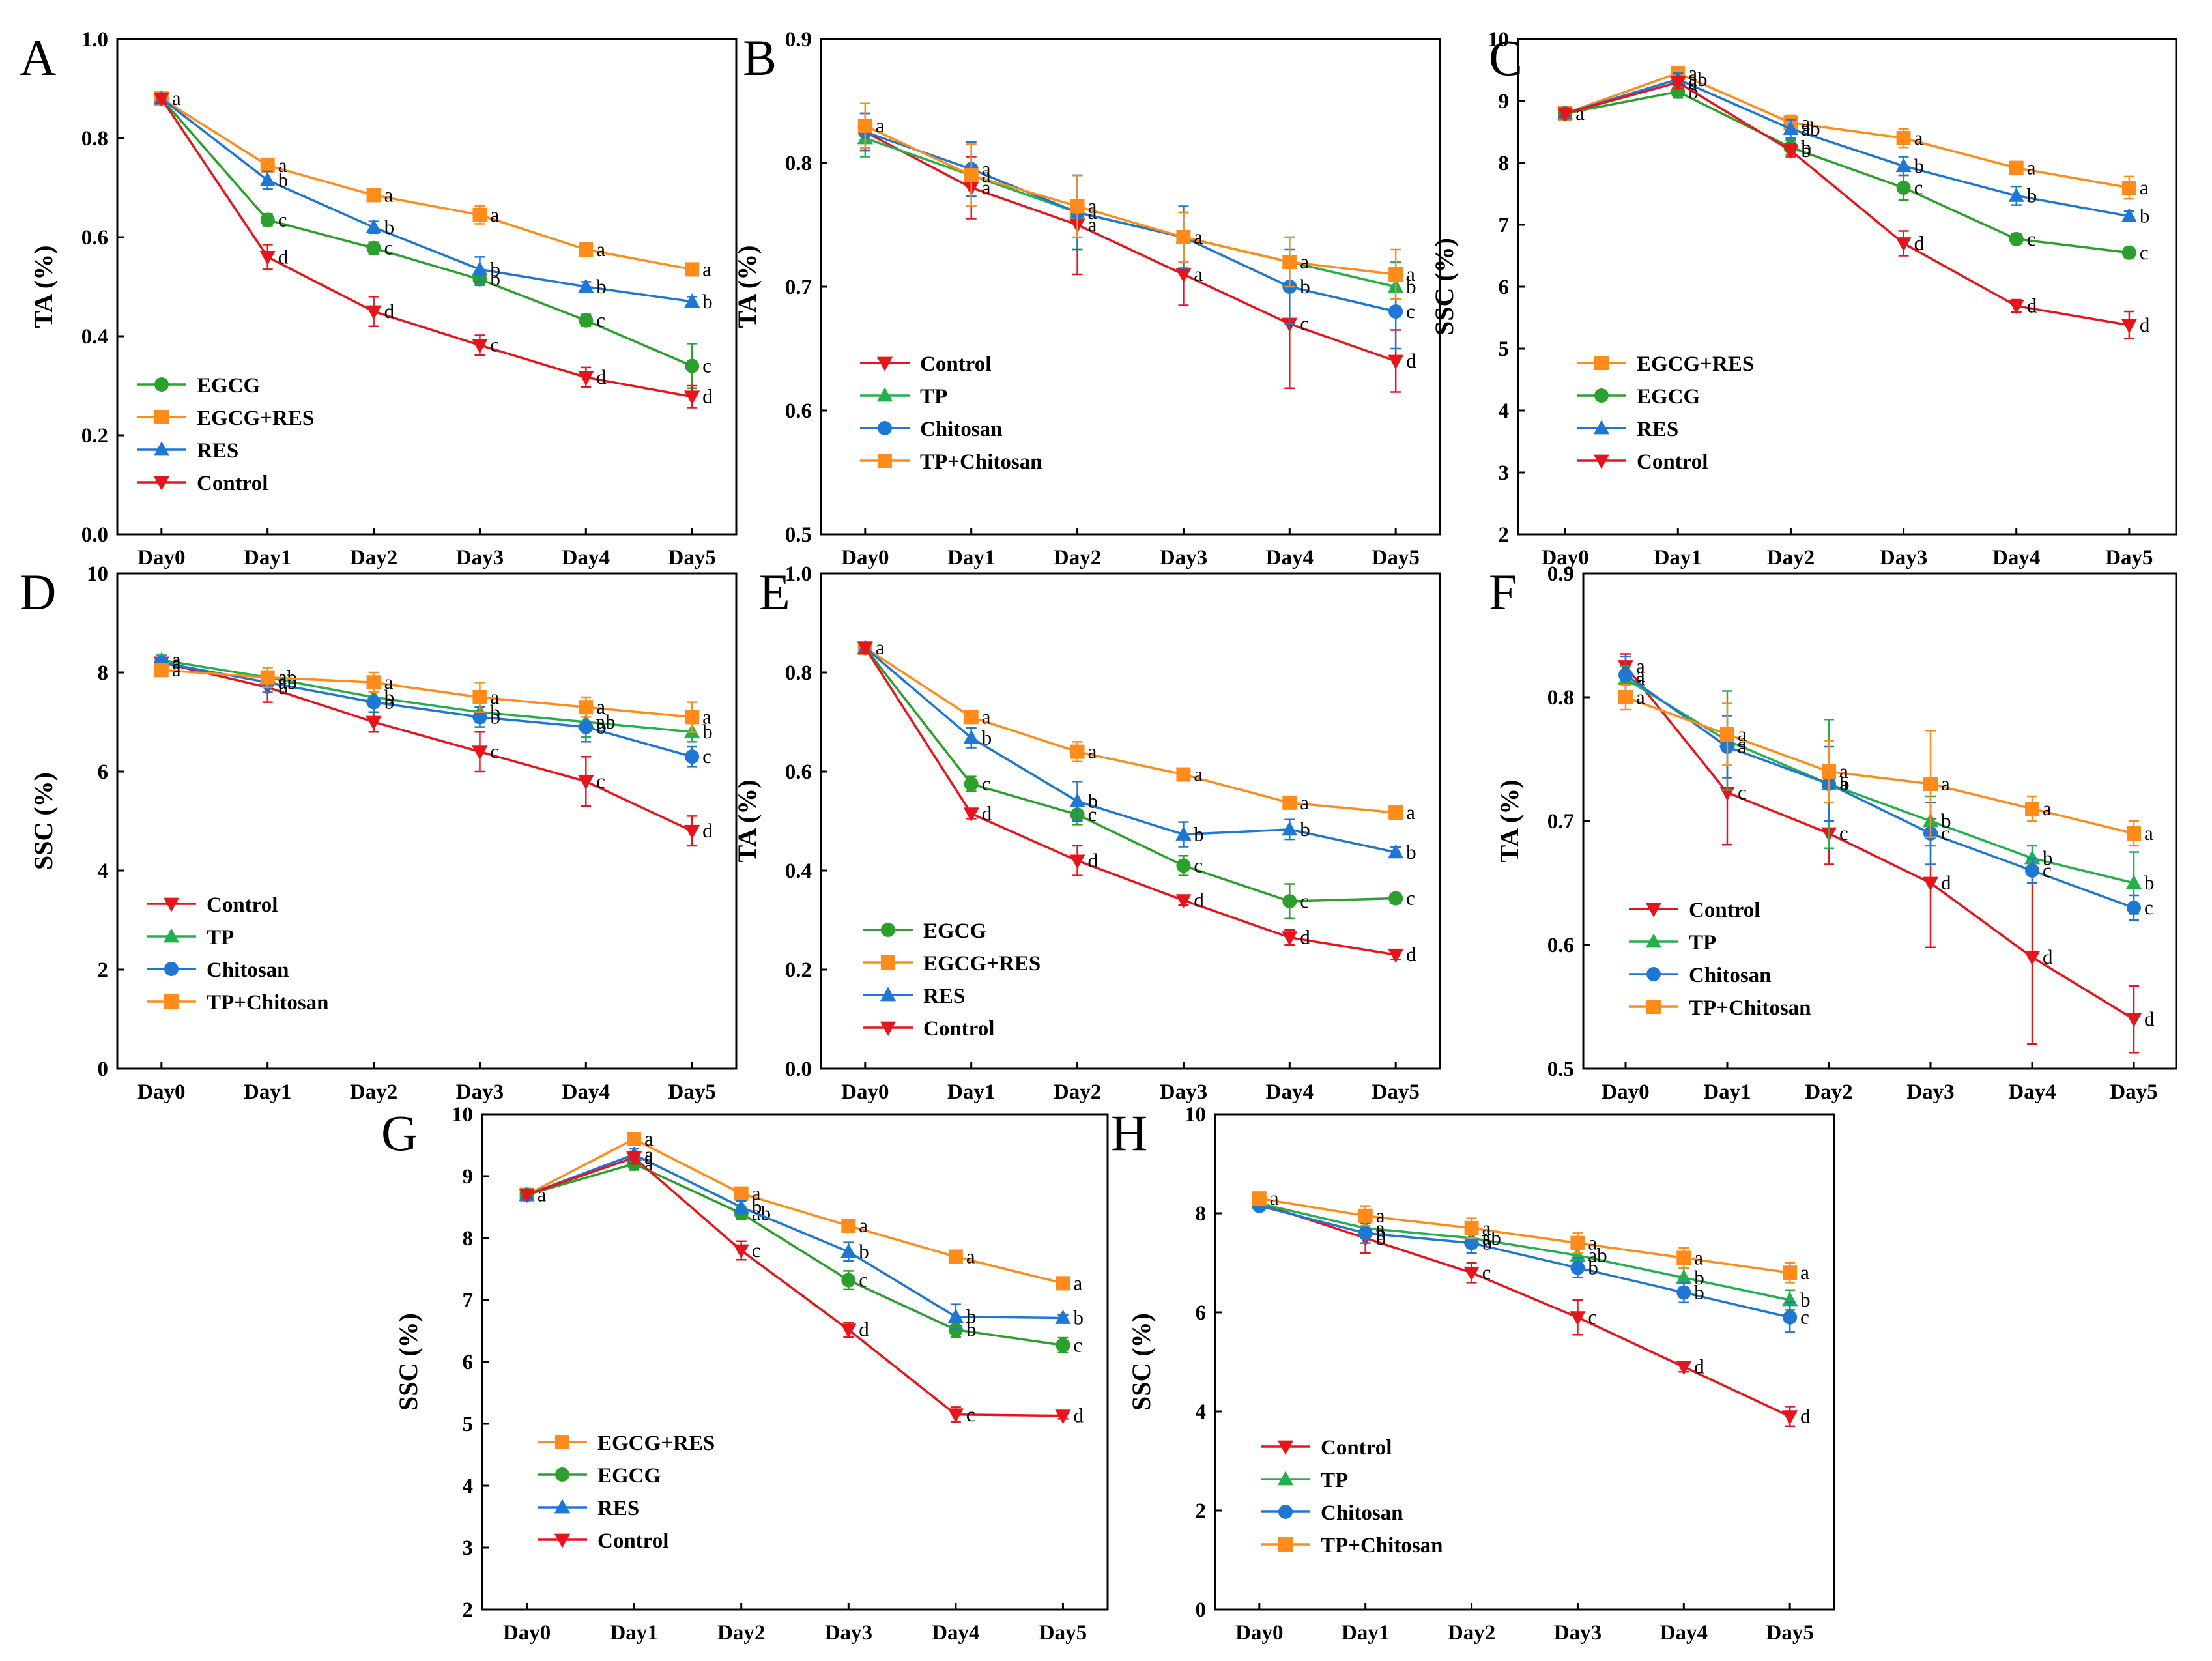  Describe the element at coordinates (225, 434) in the screenshot. I see `legend: EGCG EGCG+RES RES Control` at that location.